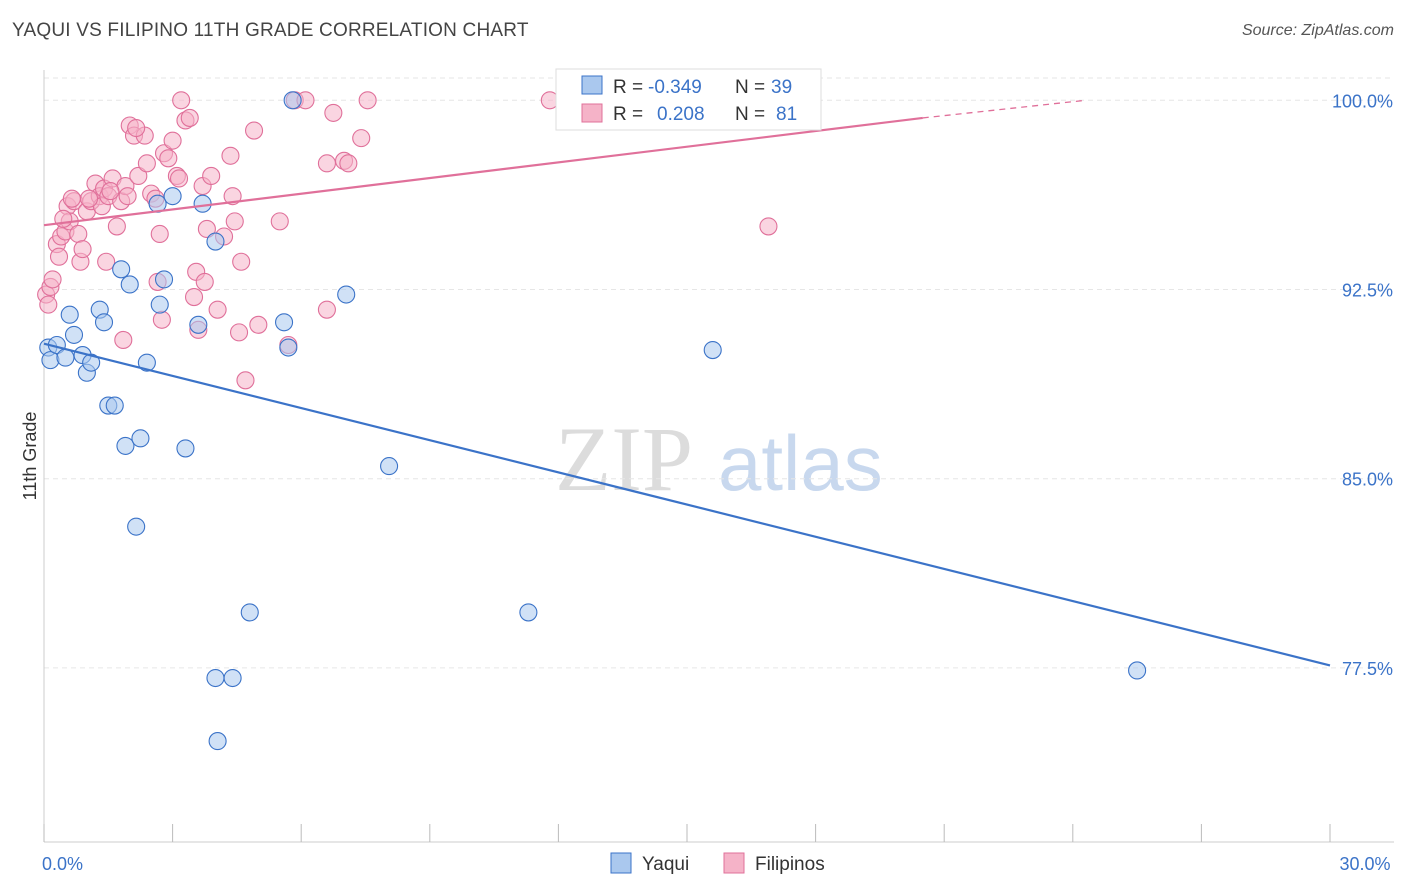  I want to click on source-credit: Source: ZipAtlas.com, so click(1317, 30).